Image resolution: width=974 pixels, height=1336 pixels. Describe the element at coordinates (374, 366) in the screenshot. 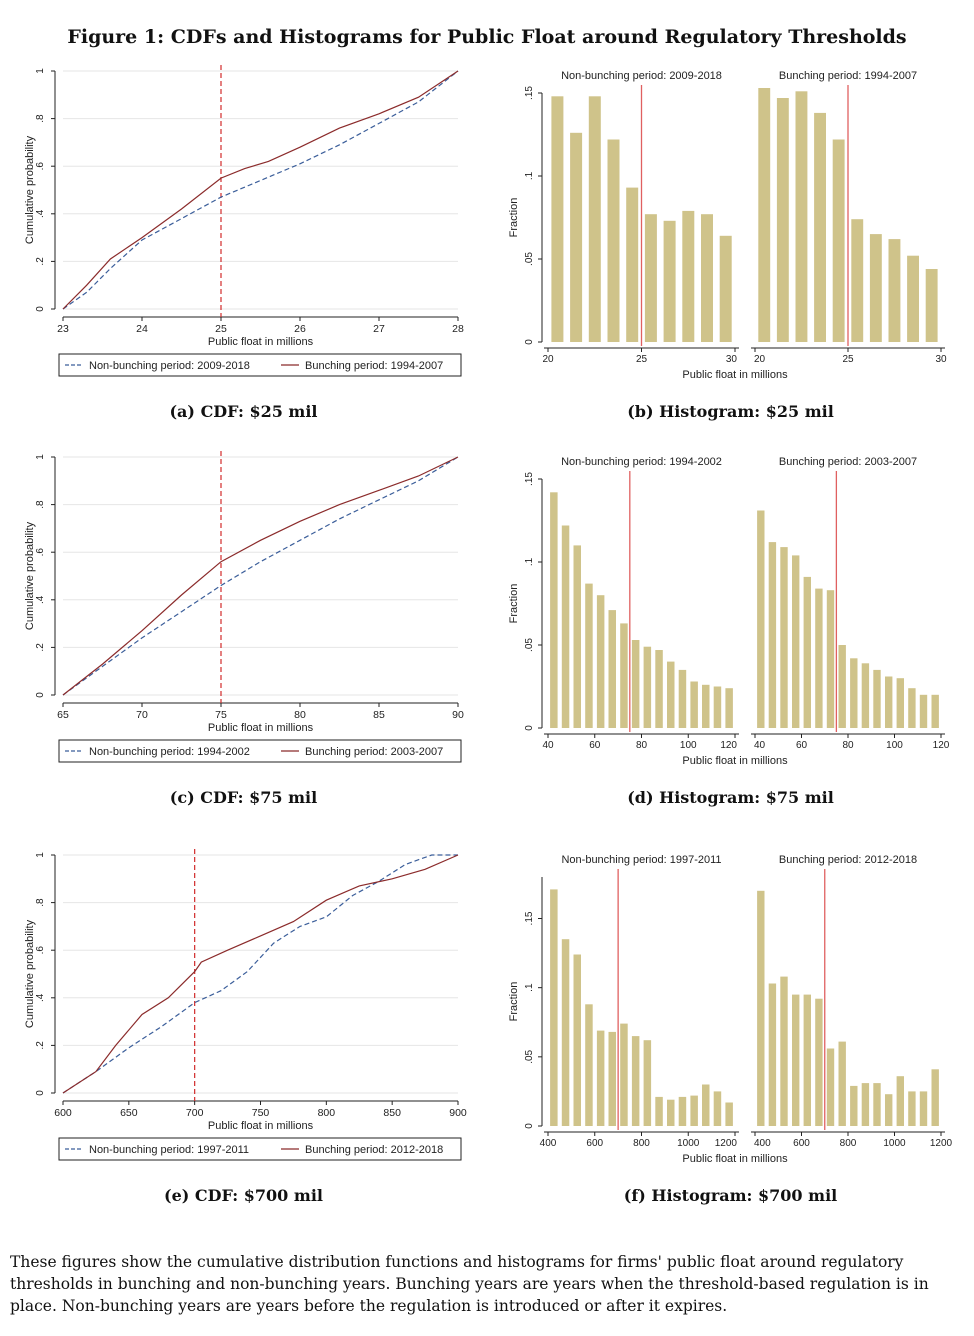

I see `legend-label: Bunching period: 1994-2007` at that location.